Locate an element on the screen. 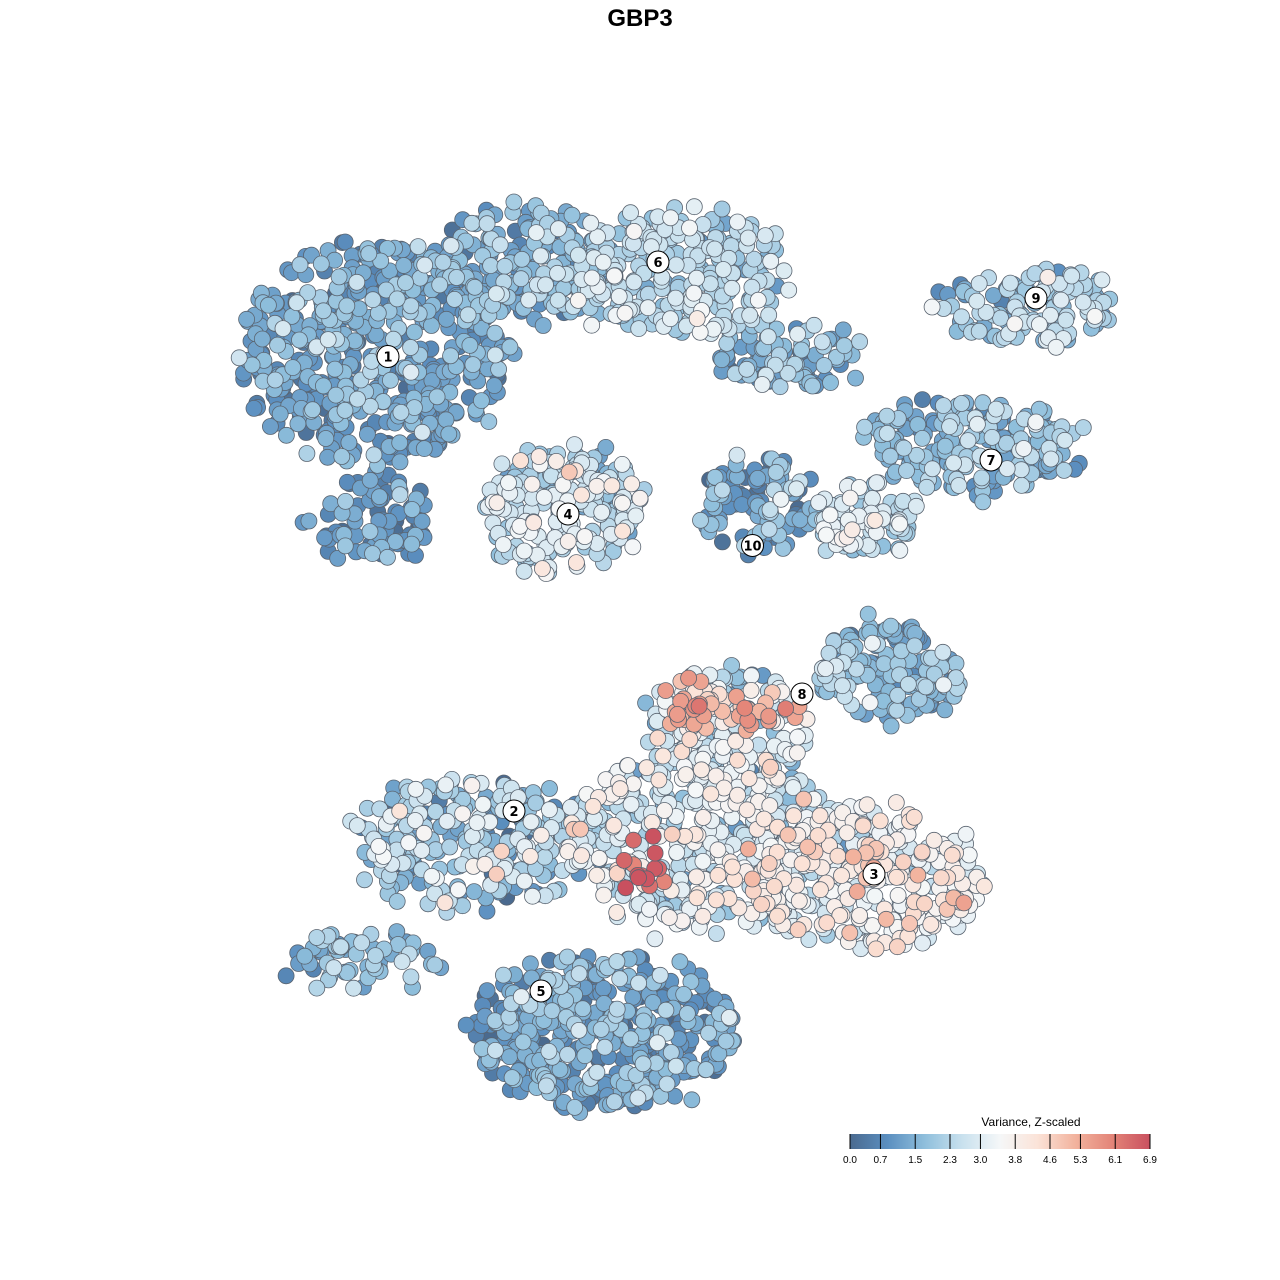 This screenshot has height=1280, width=1280. legend-tick-label: 0.7 is located at coordinates (880, 1160).